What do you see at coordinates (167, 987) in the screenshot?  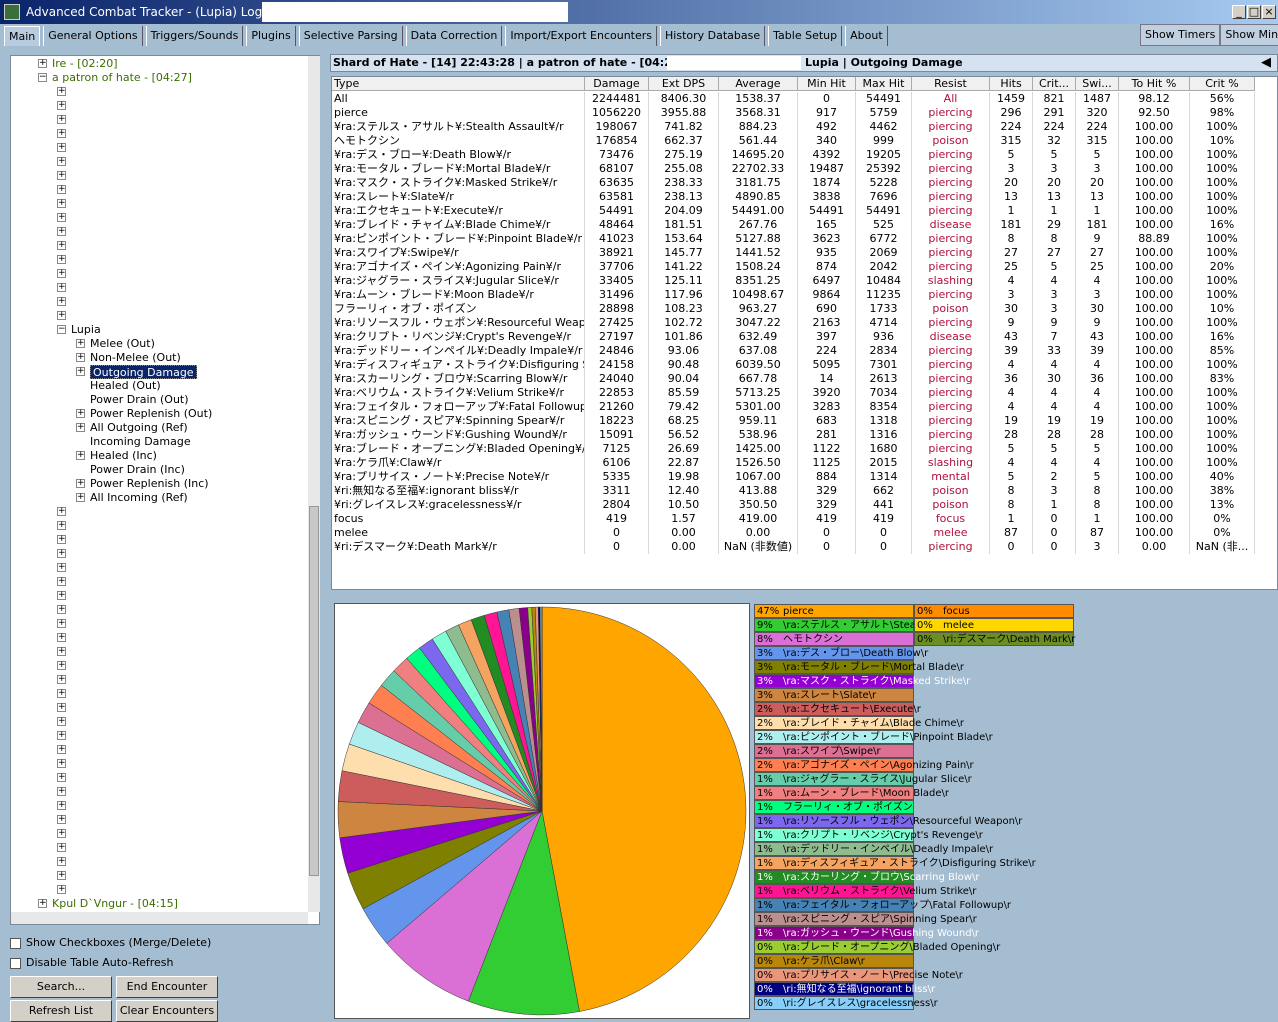 I see `button: End Encounter` at bounding box center [167, 987].